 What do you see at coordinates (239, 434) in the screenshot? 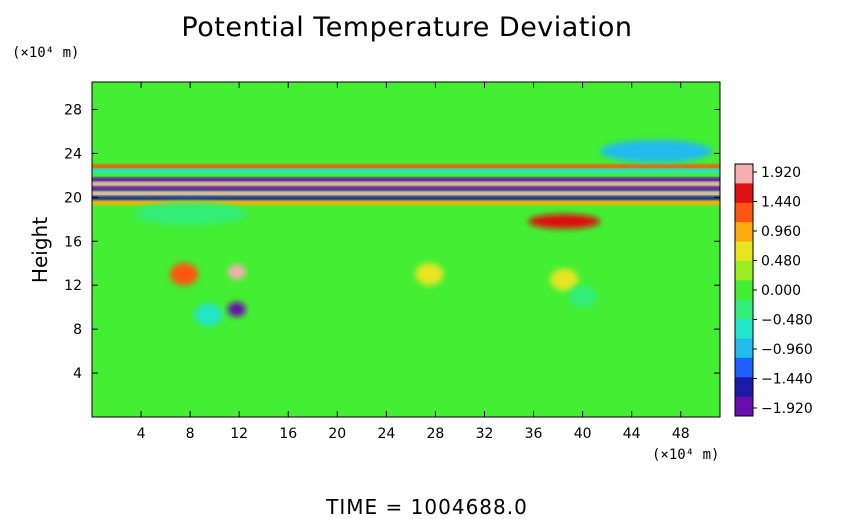
I see `x-tick-label: 12` at bounding box center [239, 434].